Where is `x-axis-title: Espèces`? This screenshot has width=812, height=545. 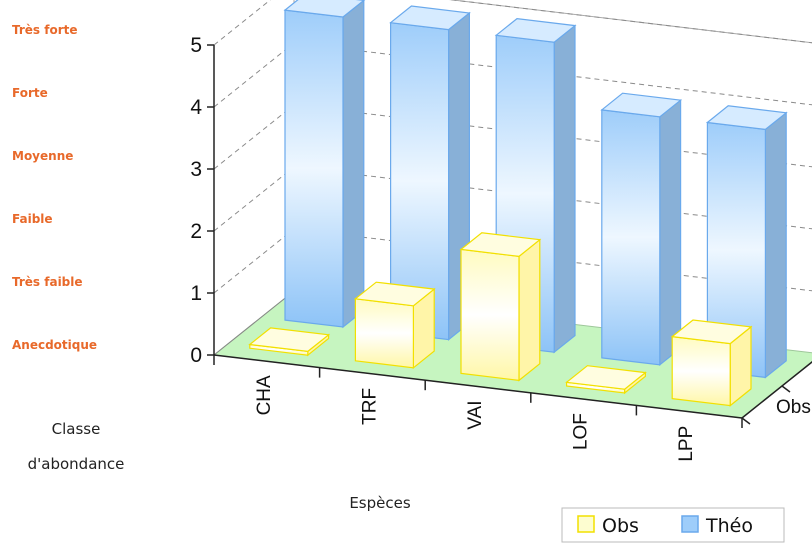 x-axis-title: Espèces is located at coordinates (380, 503).